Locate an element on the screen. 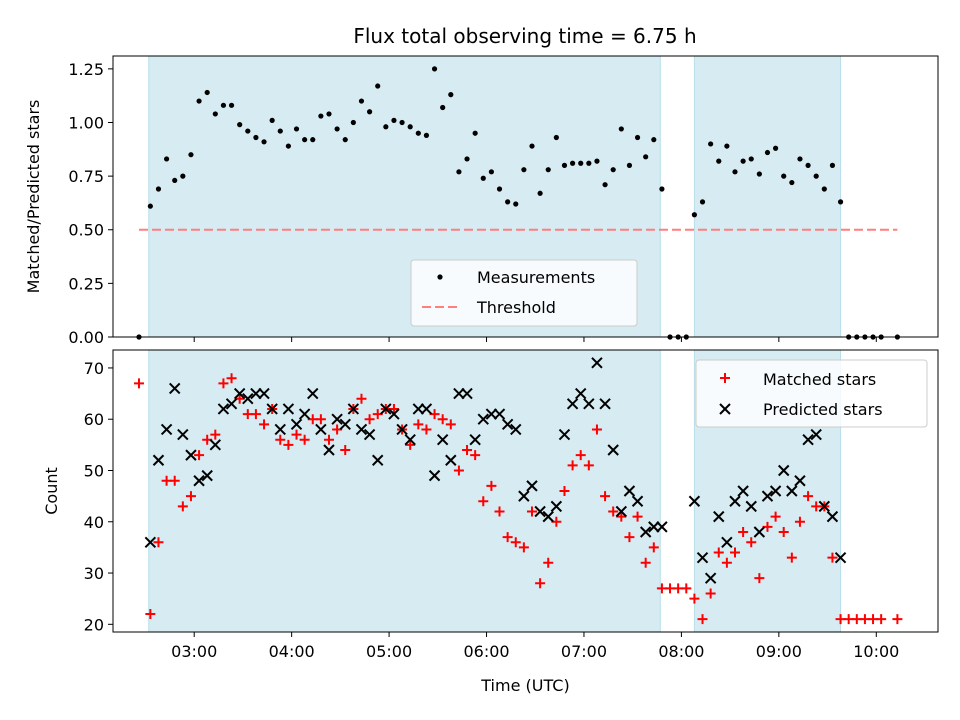 Image resolution: width=960 pixels, height=720 pixels. y-tick-label: 40 is located at coordinates (94, 522).